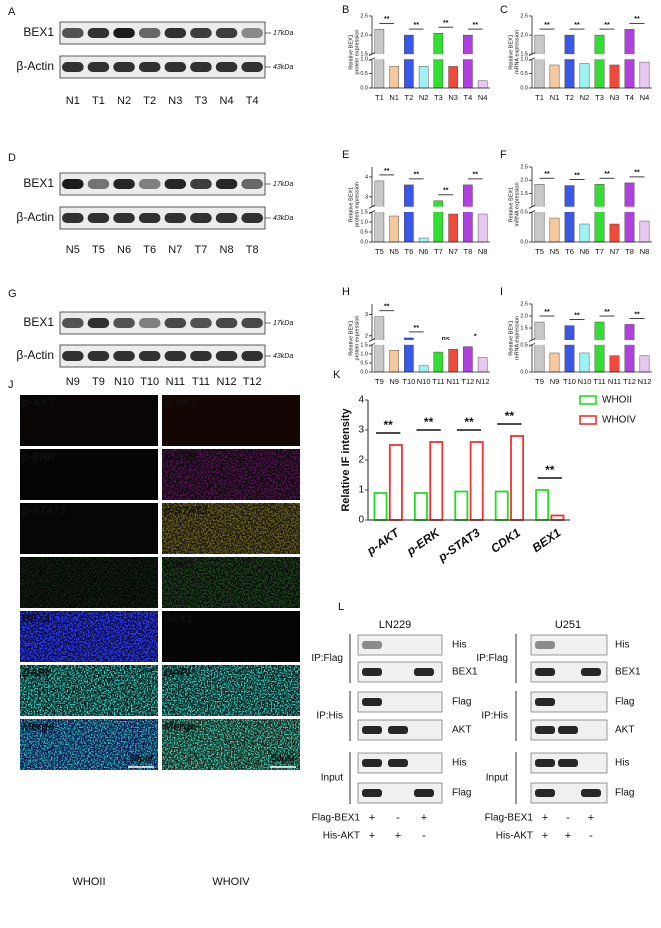 The height and width of the screenshot is (928, 661). What do you see at coordinates (337, 375) in the screenshot?
I see `panel-label: K` at bounding box center [337, 375].